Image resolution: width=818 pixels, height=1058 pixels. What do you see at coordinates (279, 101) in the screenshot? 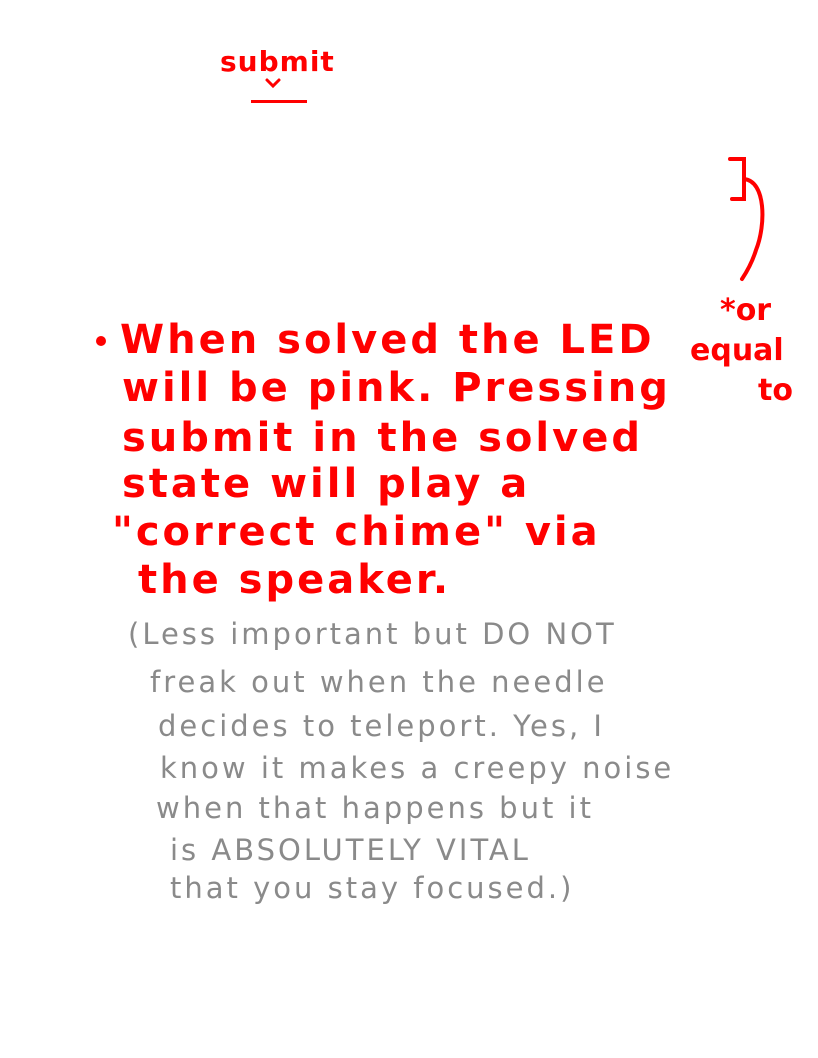
I see `submit-underline` at bounding box center [279, 101].